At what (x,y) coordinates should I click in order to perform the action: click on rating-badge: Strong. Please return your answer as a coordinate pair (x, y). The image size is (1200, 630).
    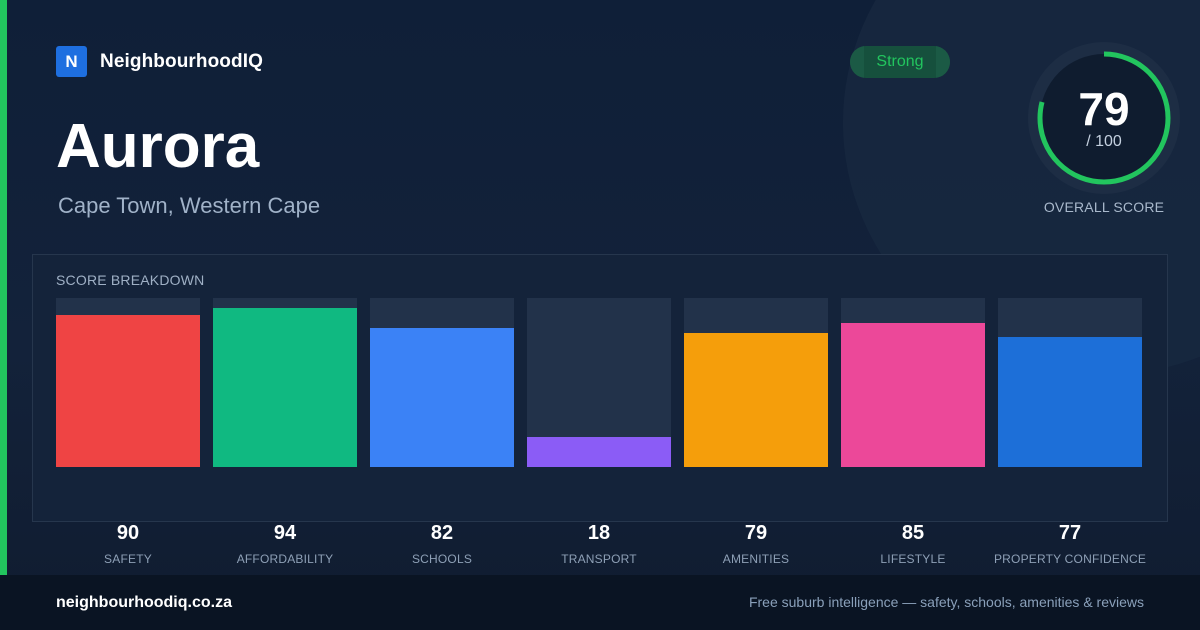
    Looking at the image, I should click on (900, 62).